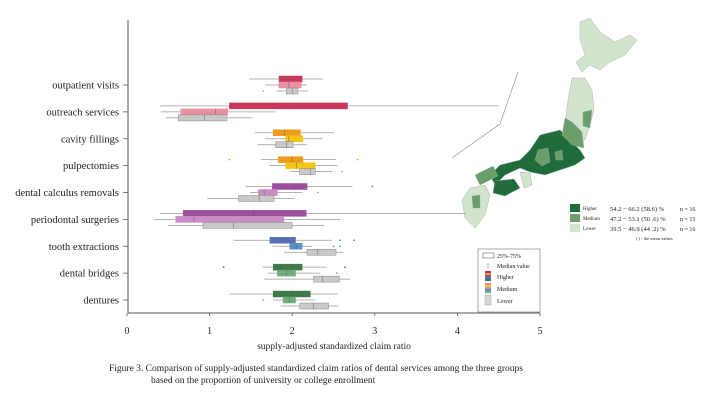 The height and width of the screenshot is (409, 720). Describe the element at coordinates (457, 331) in the screenshot. I see `x-tick-label: 4` at that location.